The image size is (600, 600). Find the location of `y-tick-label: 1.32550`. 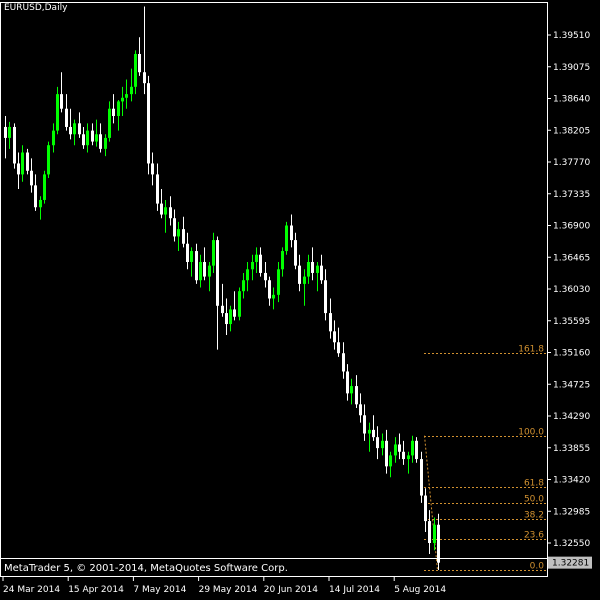

y-tick-label: 1.32550 is located at coordinates (571, 544).